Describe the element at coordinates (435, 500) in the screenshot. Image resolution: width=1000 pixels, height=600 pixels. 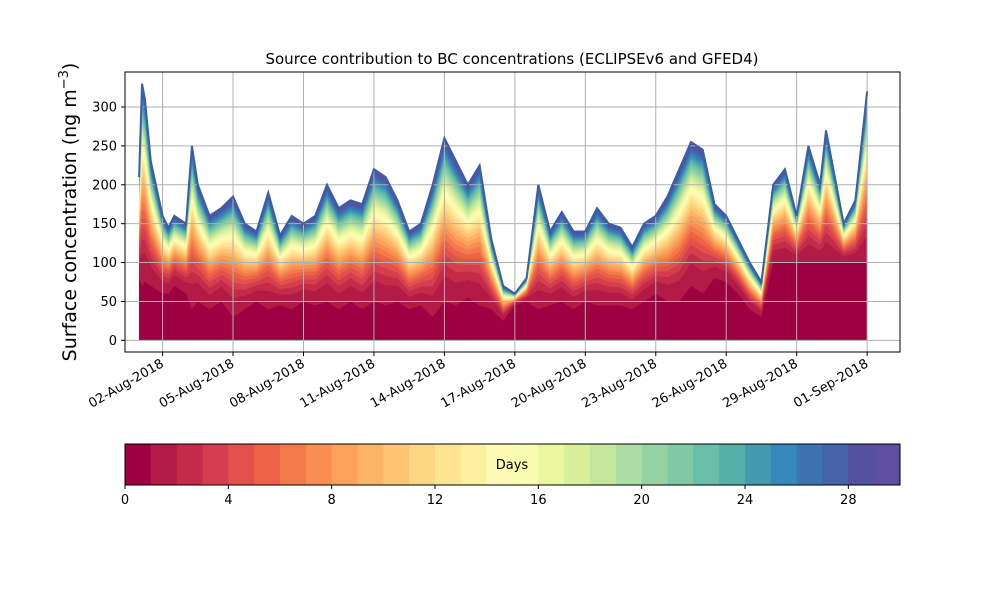
I see `colorbar-tick-label: 12` at that location.